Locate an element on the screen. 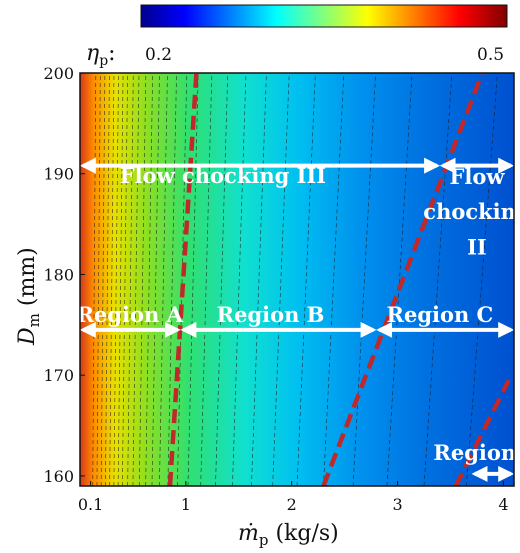  colorbar-min-label: 0.2 is located at coordinates (158, 55).